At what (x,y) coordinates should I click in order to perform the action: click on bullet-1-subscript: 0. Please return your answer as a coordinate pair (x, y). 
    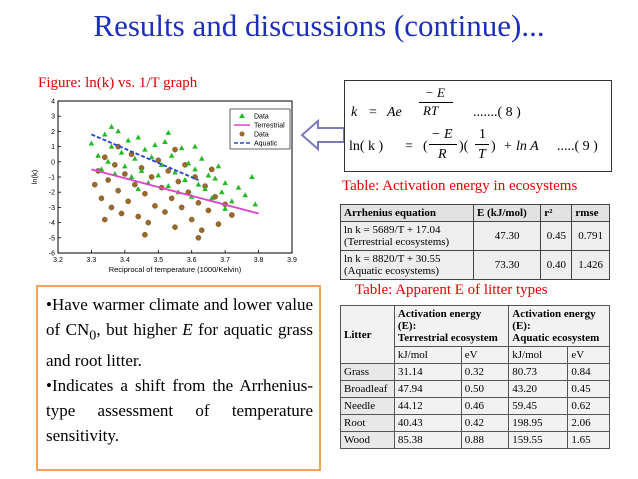
    Looking at the image, I should click on (93, 335).